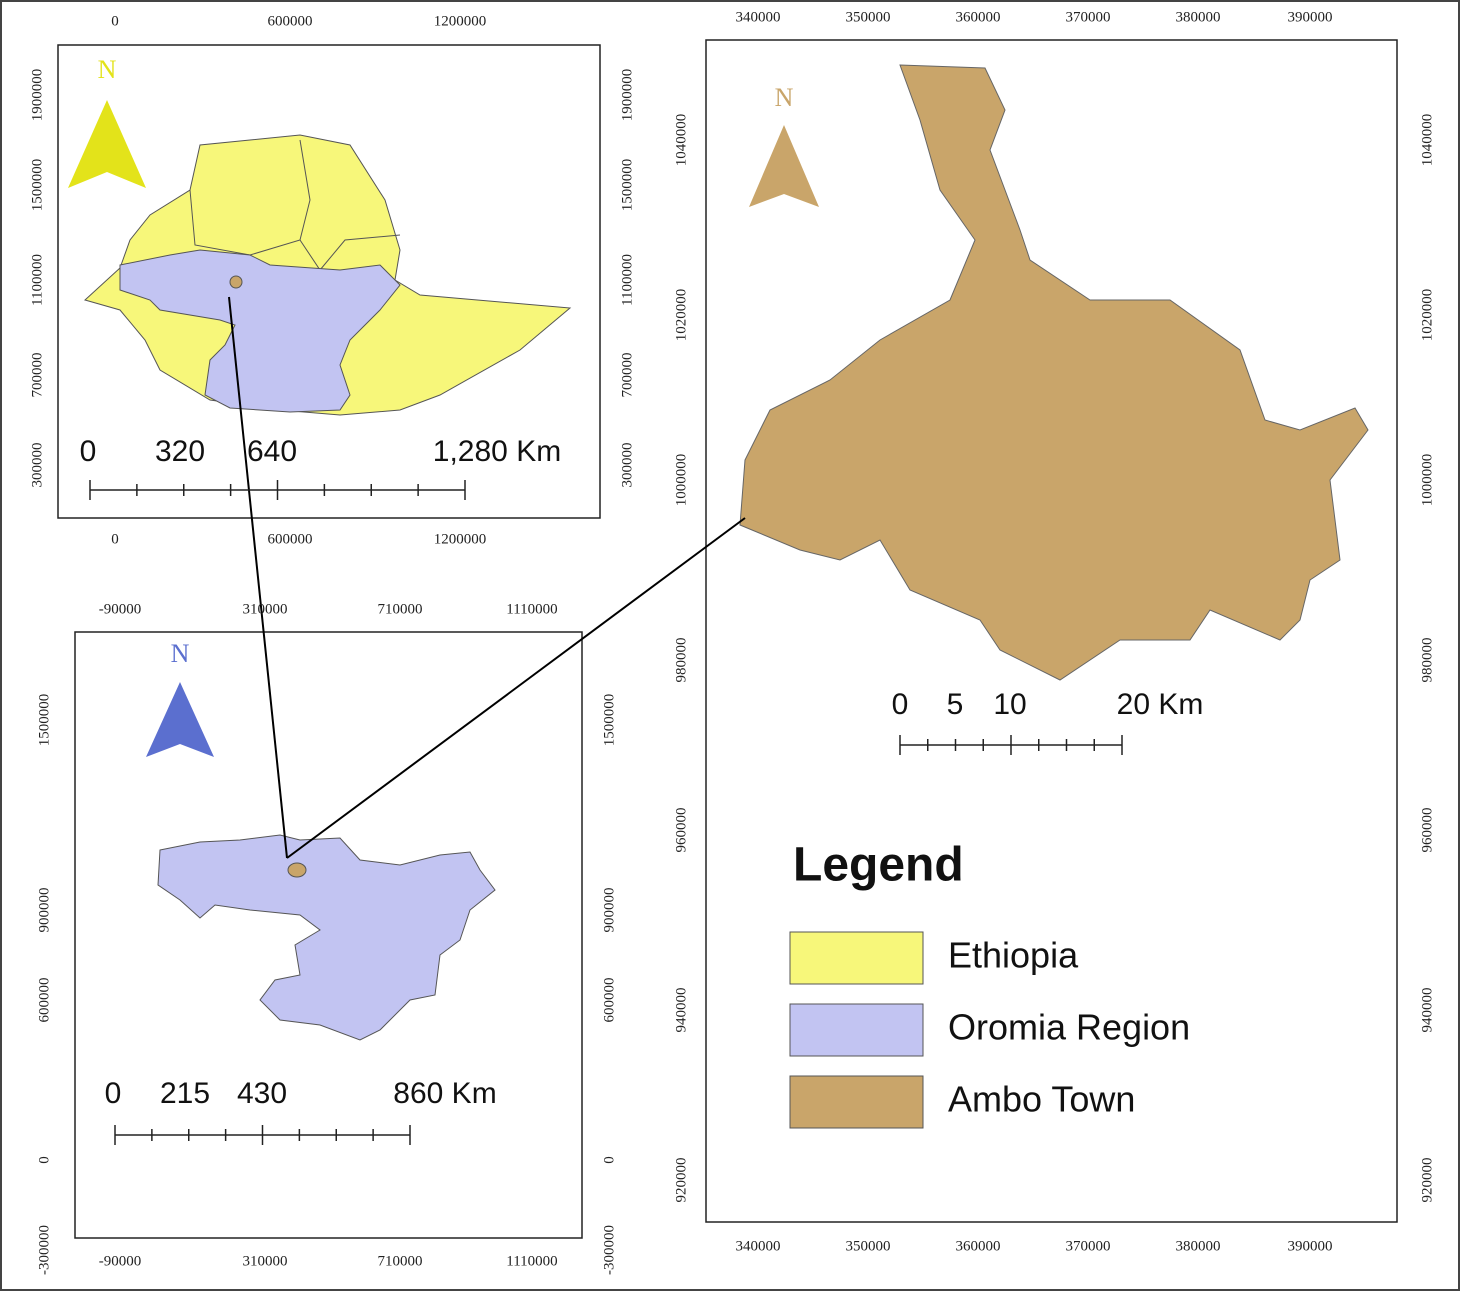 The width and height of the screenshot is (1460, 1291). Describe the element at coordinates (272, 451) in the screenshot. I see `scale-label: 640` at that location.